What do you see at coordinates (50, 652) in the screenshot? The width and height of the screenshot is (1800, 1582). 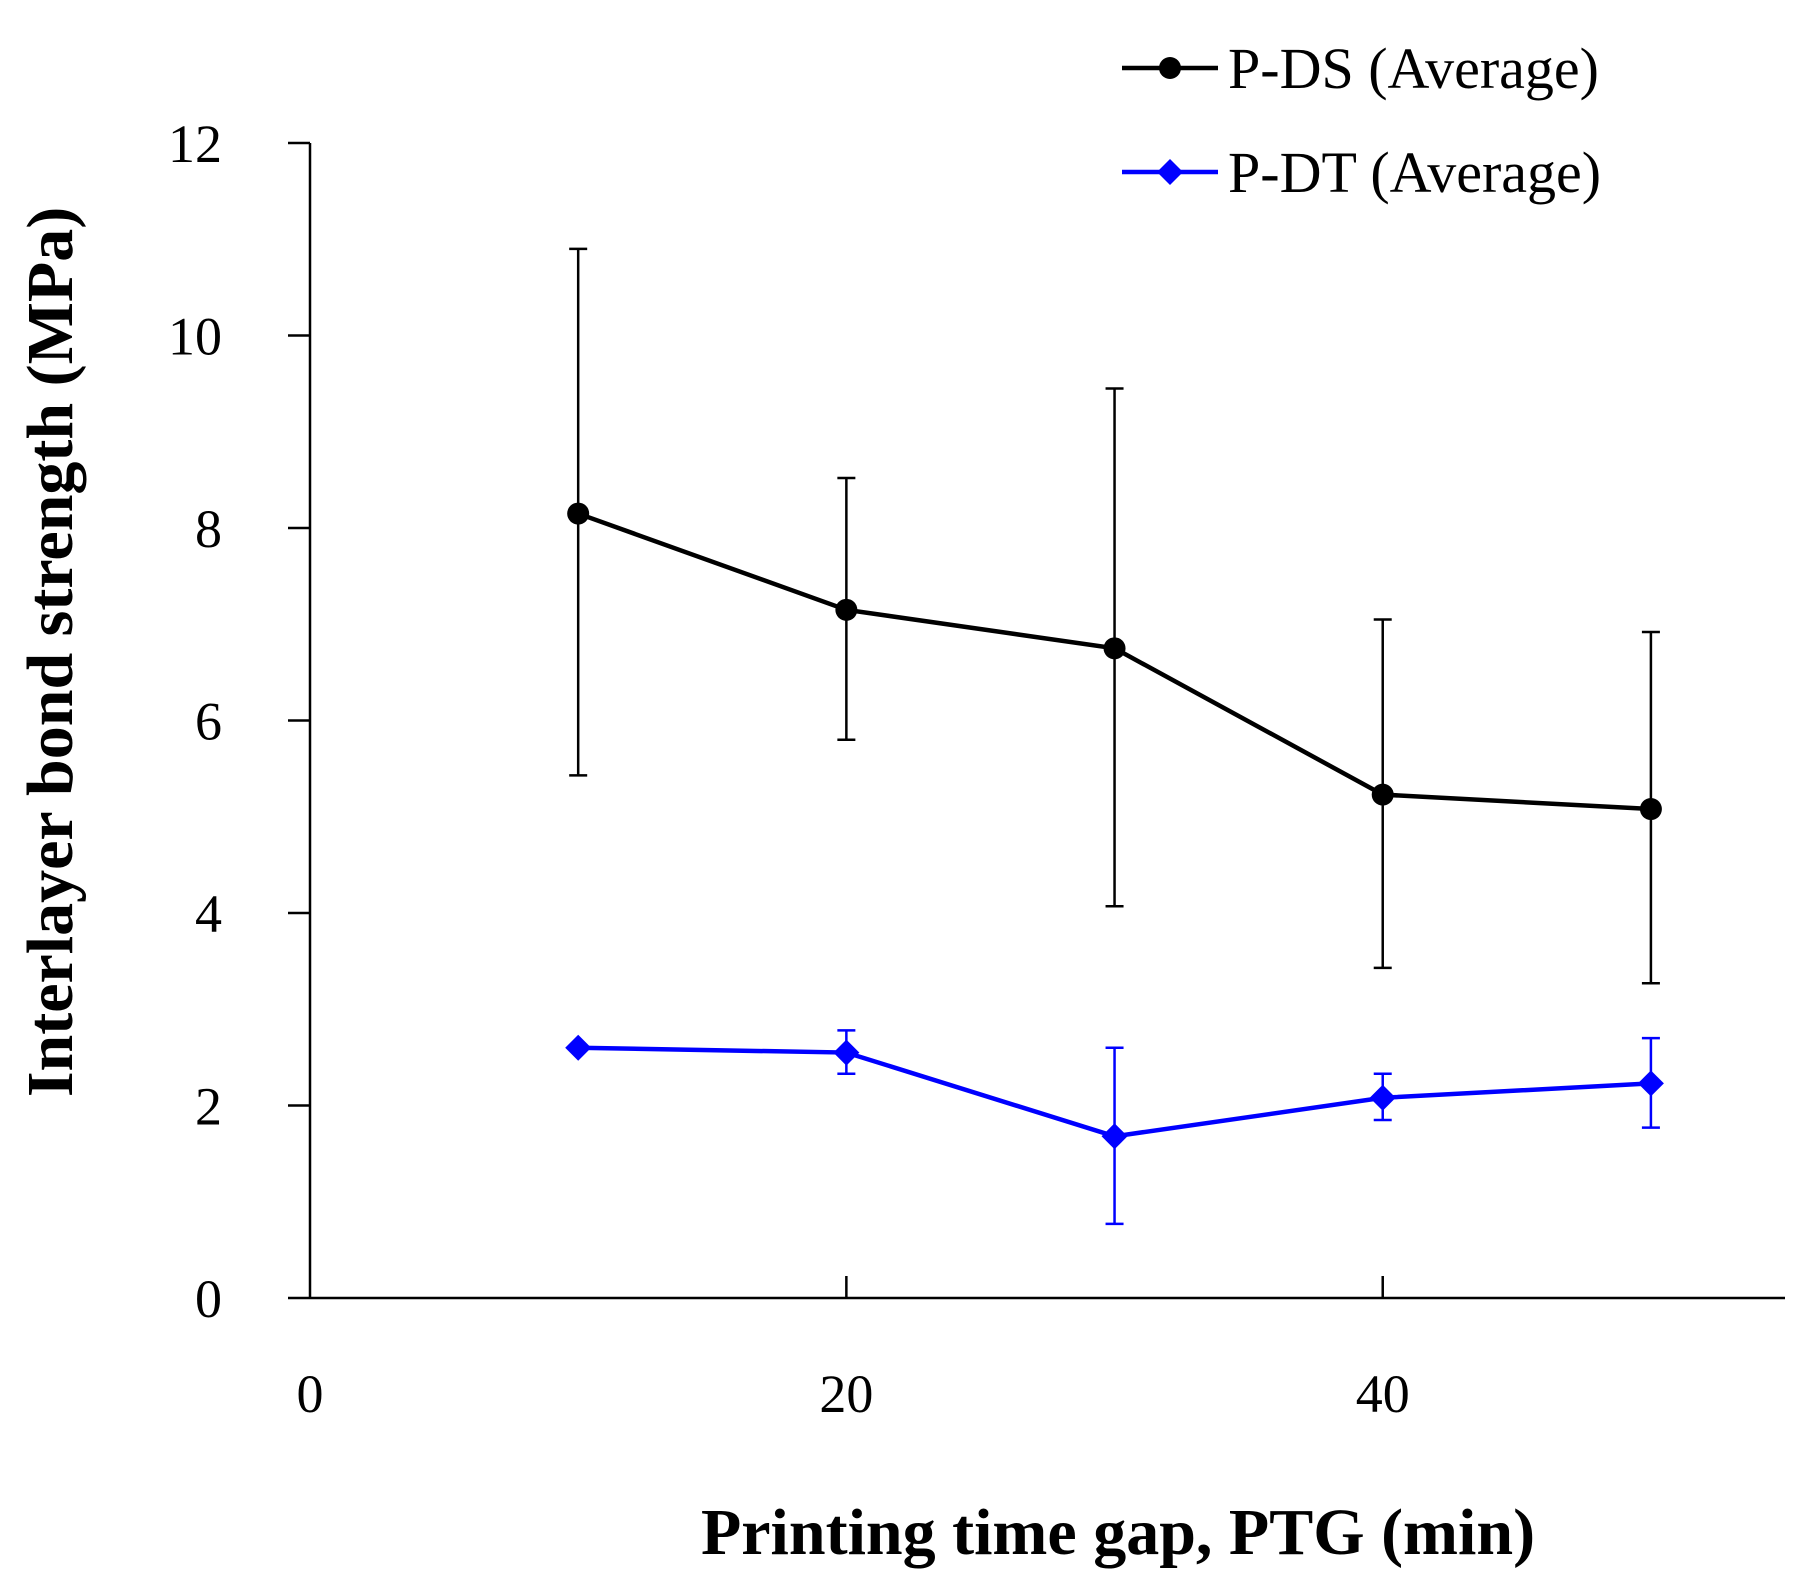 I see `y-axis-title: Interlayer bond strength (MPa)` at bounding box center [50, 652].